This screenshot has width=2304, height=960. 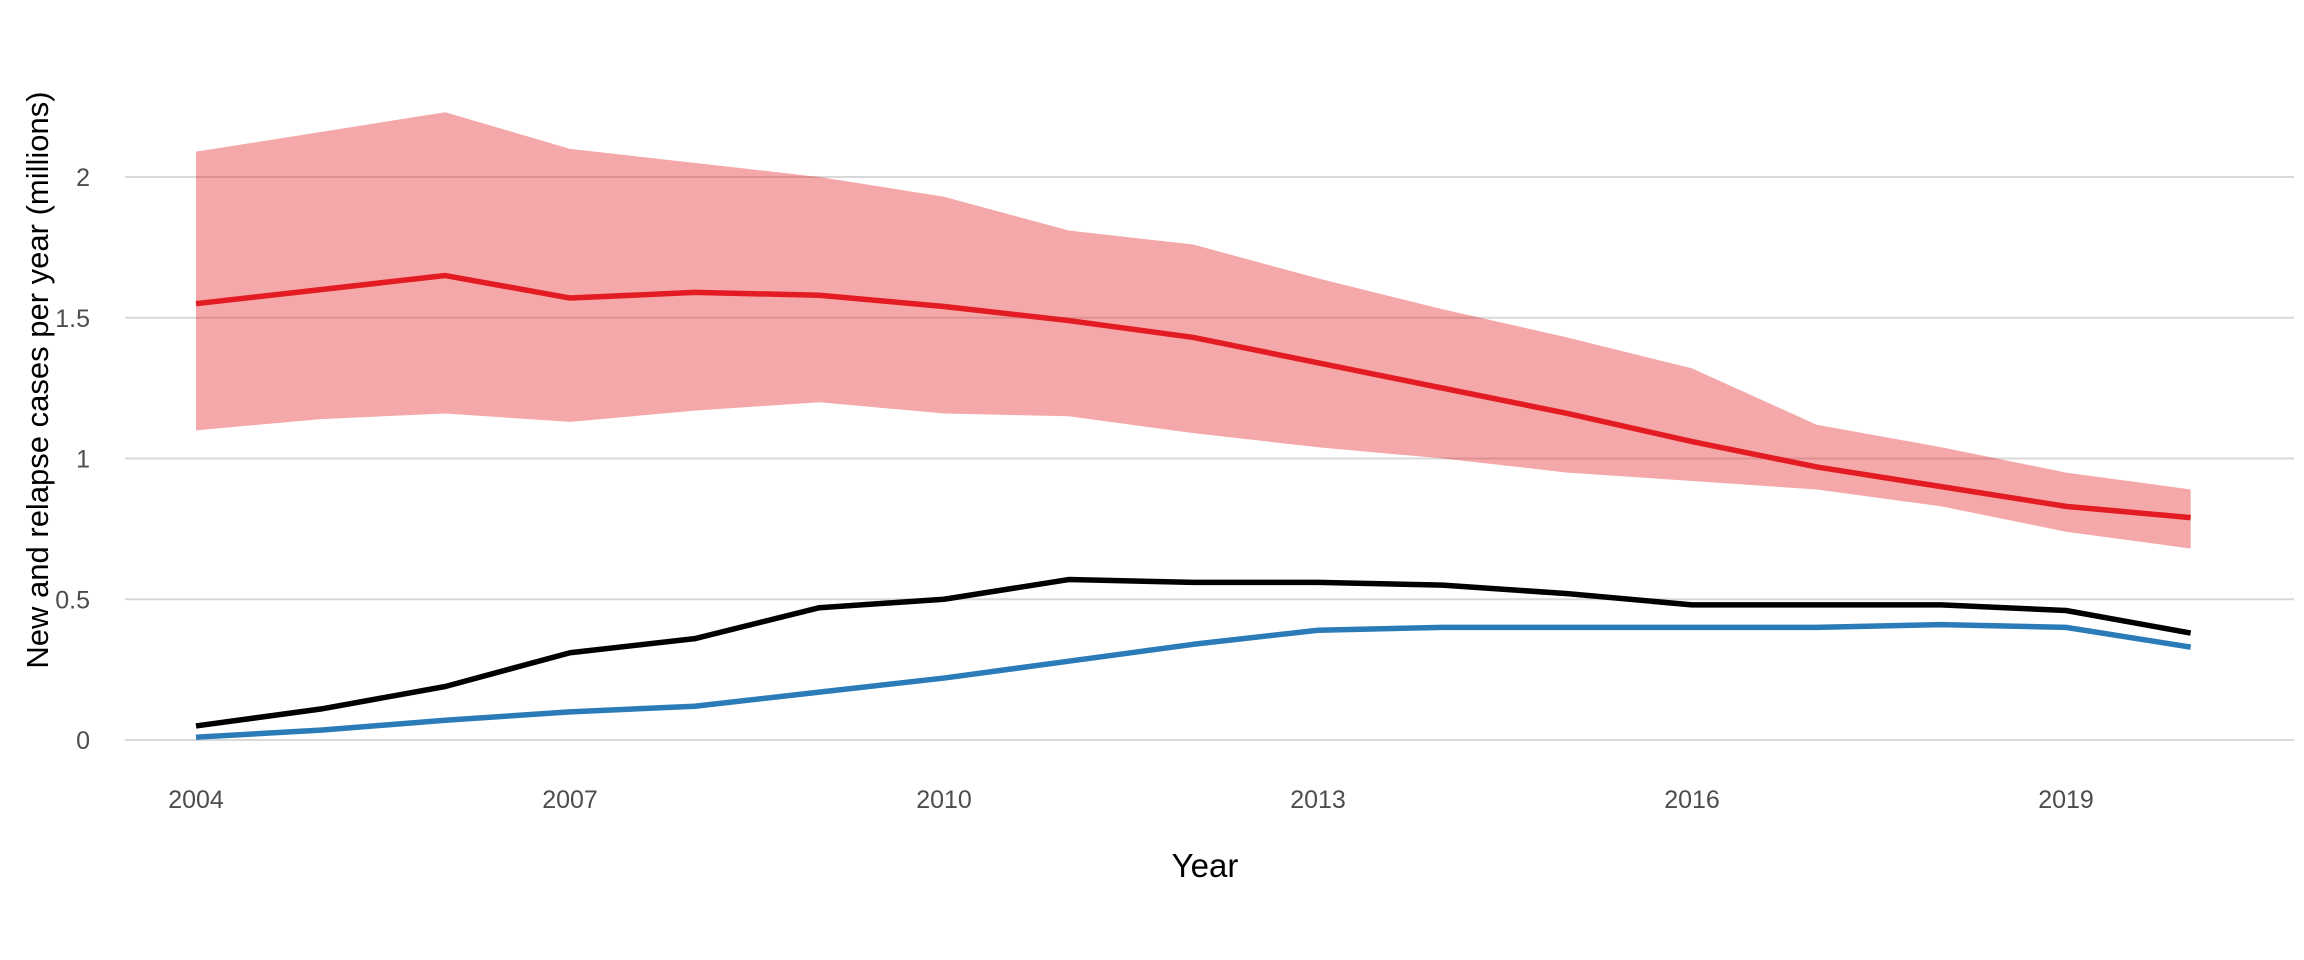 What do you see at coordinates (1193, 680) in the screenshot?
I see `blue-line` at bounding box center [1193, 680].